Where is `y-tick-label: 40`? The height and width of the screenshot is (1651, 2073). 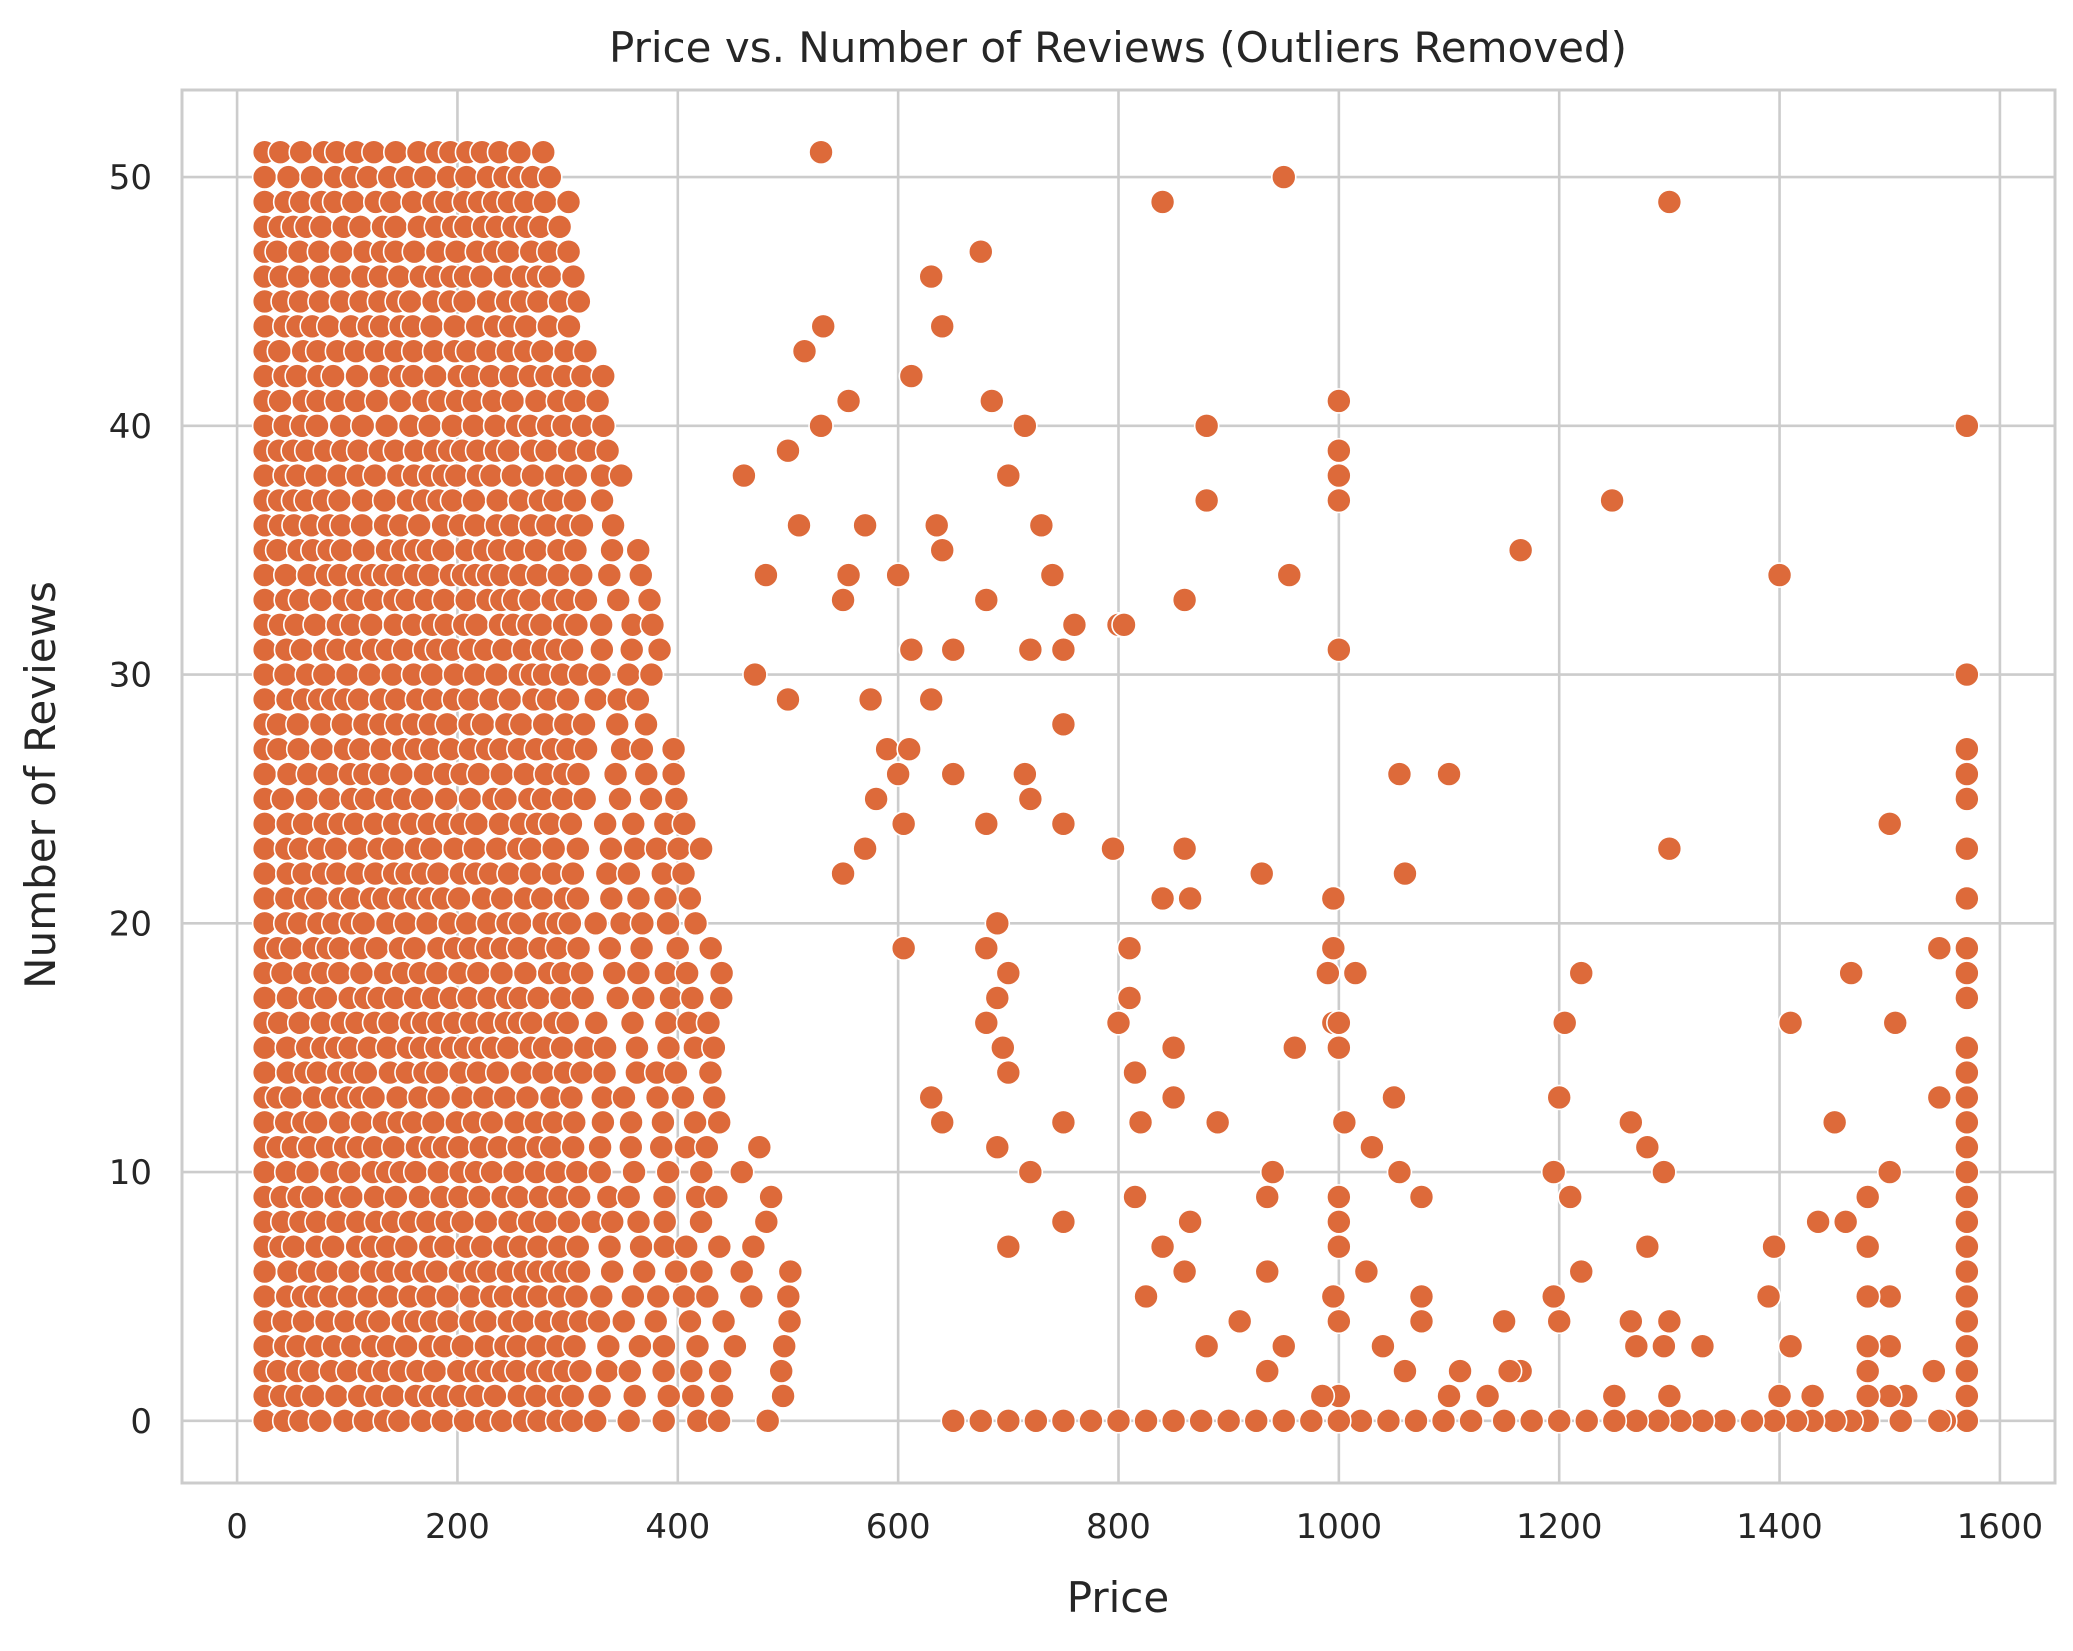
y-tick-label: 40 is located at coordinates (130, 427).